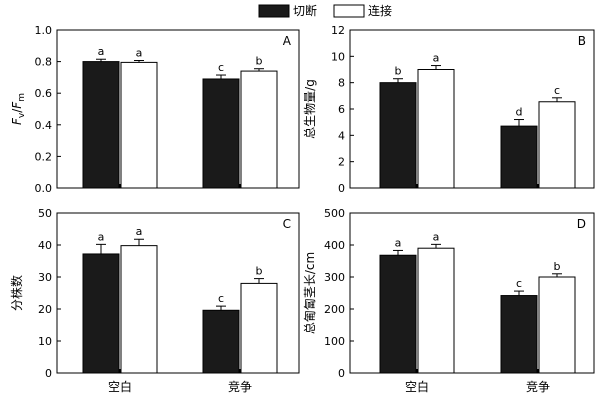 The width and height of the screenshot is (605, 401). What do you see at coordinates (538, 387) in the screenshot?
I see `x-category-label-D-2: 竞争` at bounding box center [538, 387].